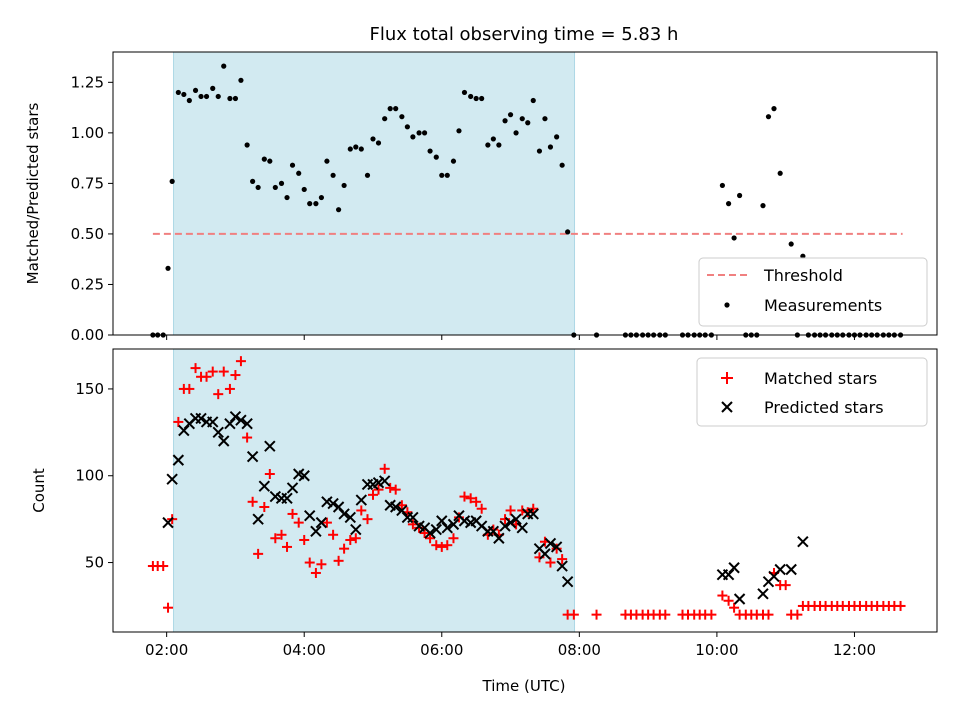 This screenshot has height=720, width=960. What do you see at coordinates (813, 292) in the screenshot?
I see `top-legend-box` at bounding box center [813, 292].